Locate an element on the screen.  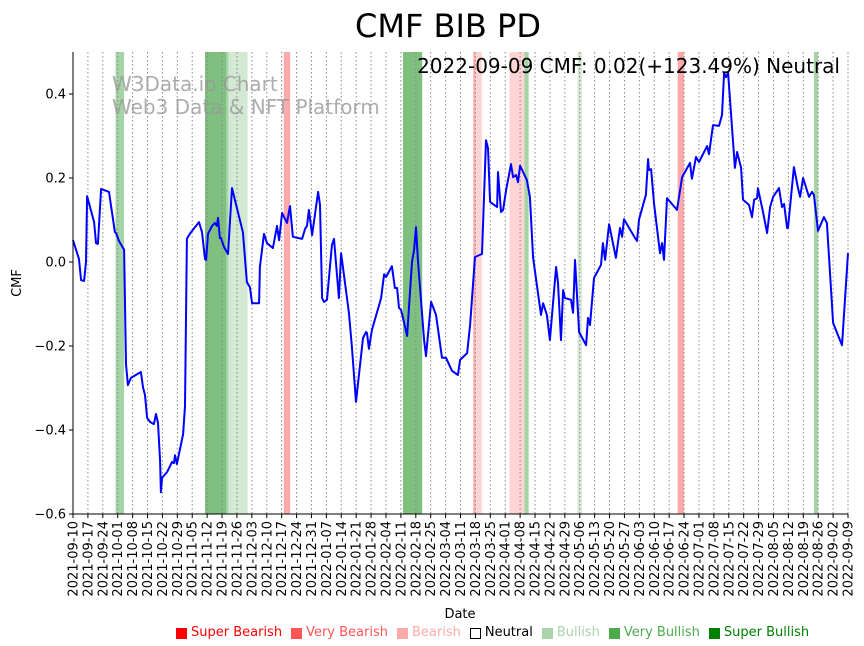
x-tick-label: 2021-10-15 is located at coordinates (148, 559).